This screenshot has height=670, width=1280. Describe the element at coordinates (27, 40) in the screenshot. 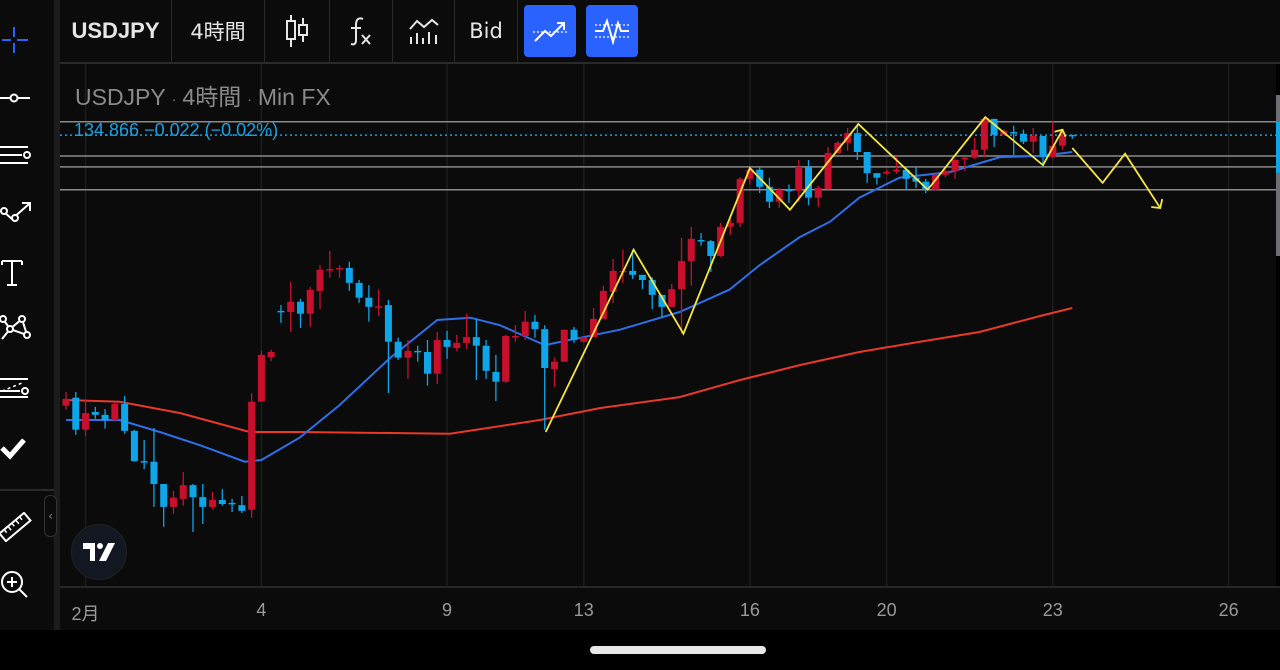

I see `tool-crosshair` at that location.